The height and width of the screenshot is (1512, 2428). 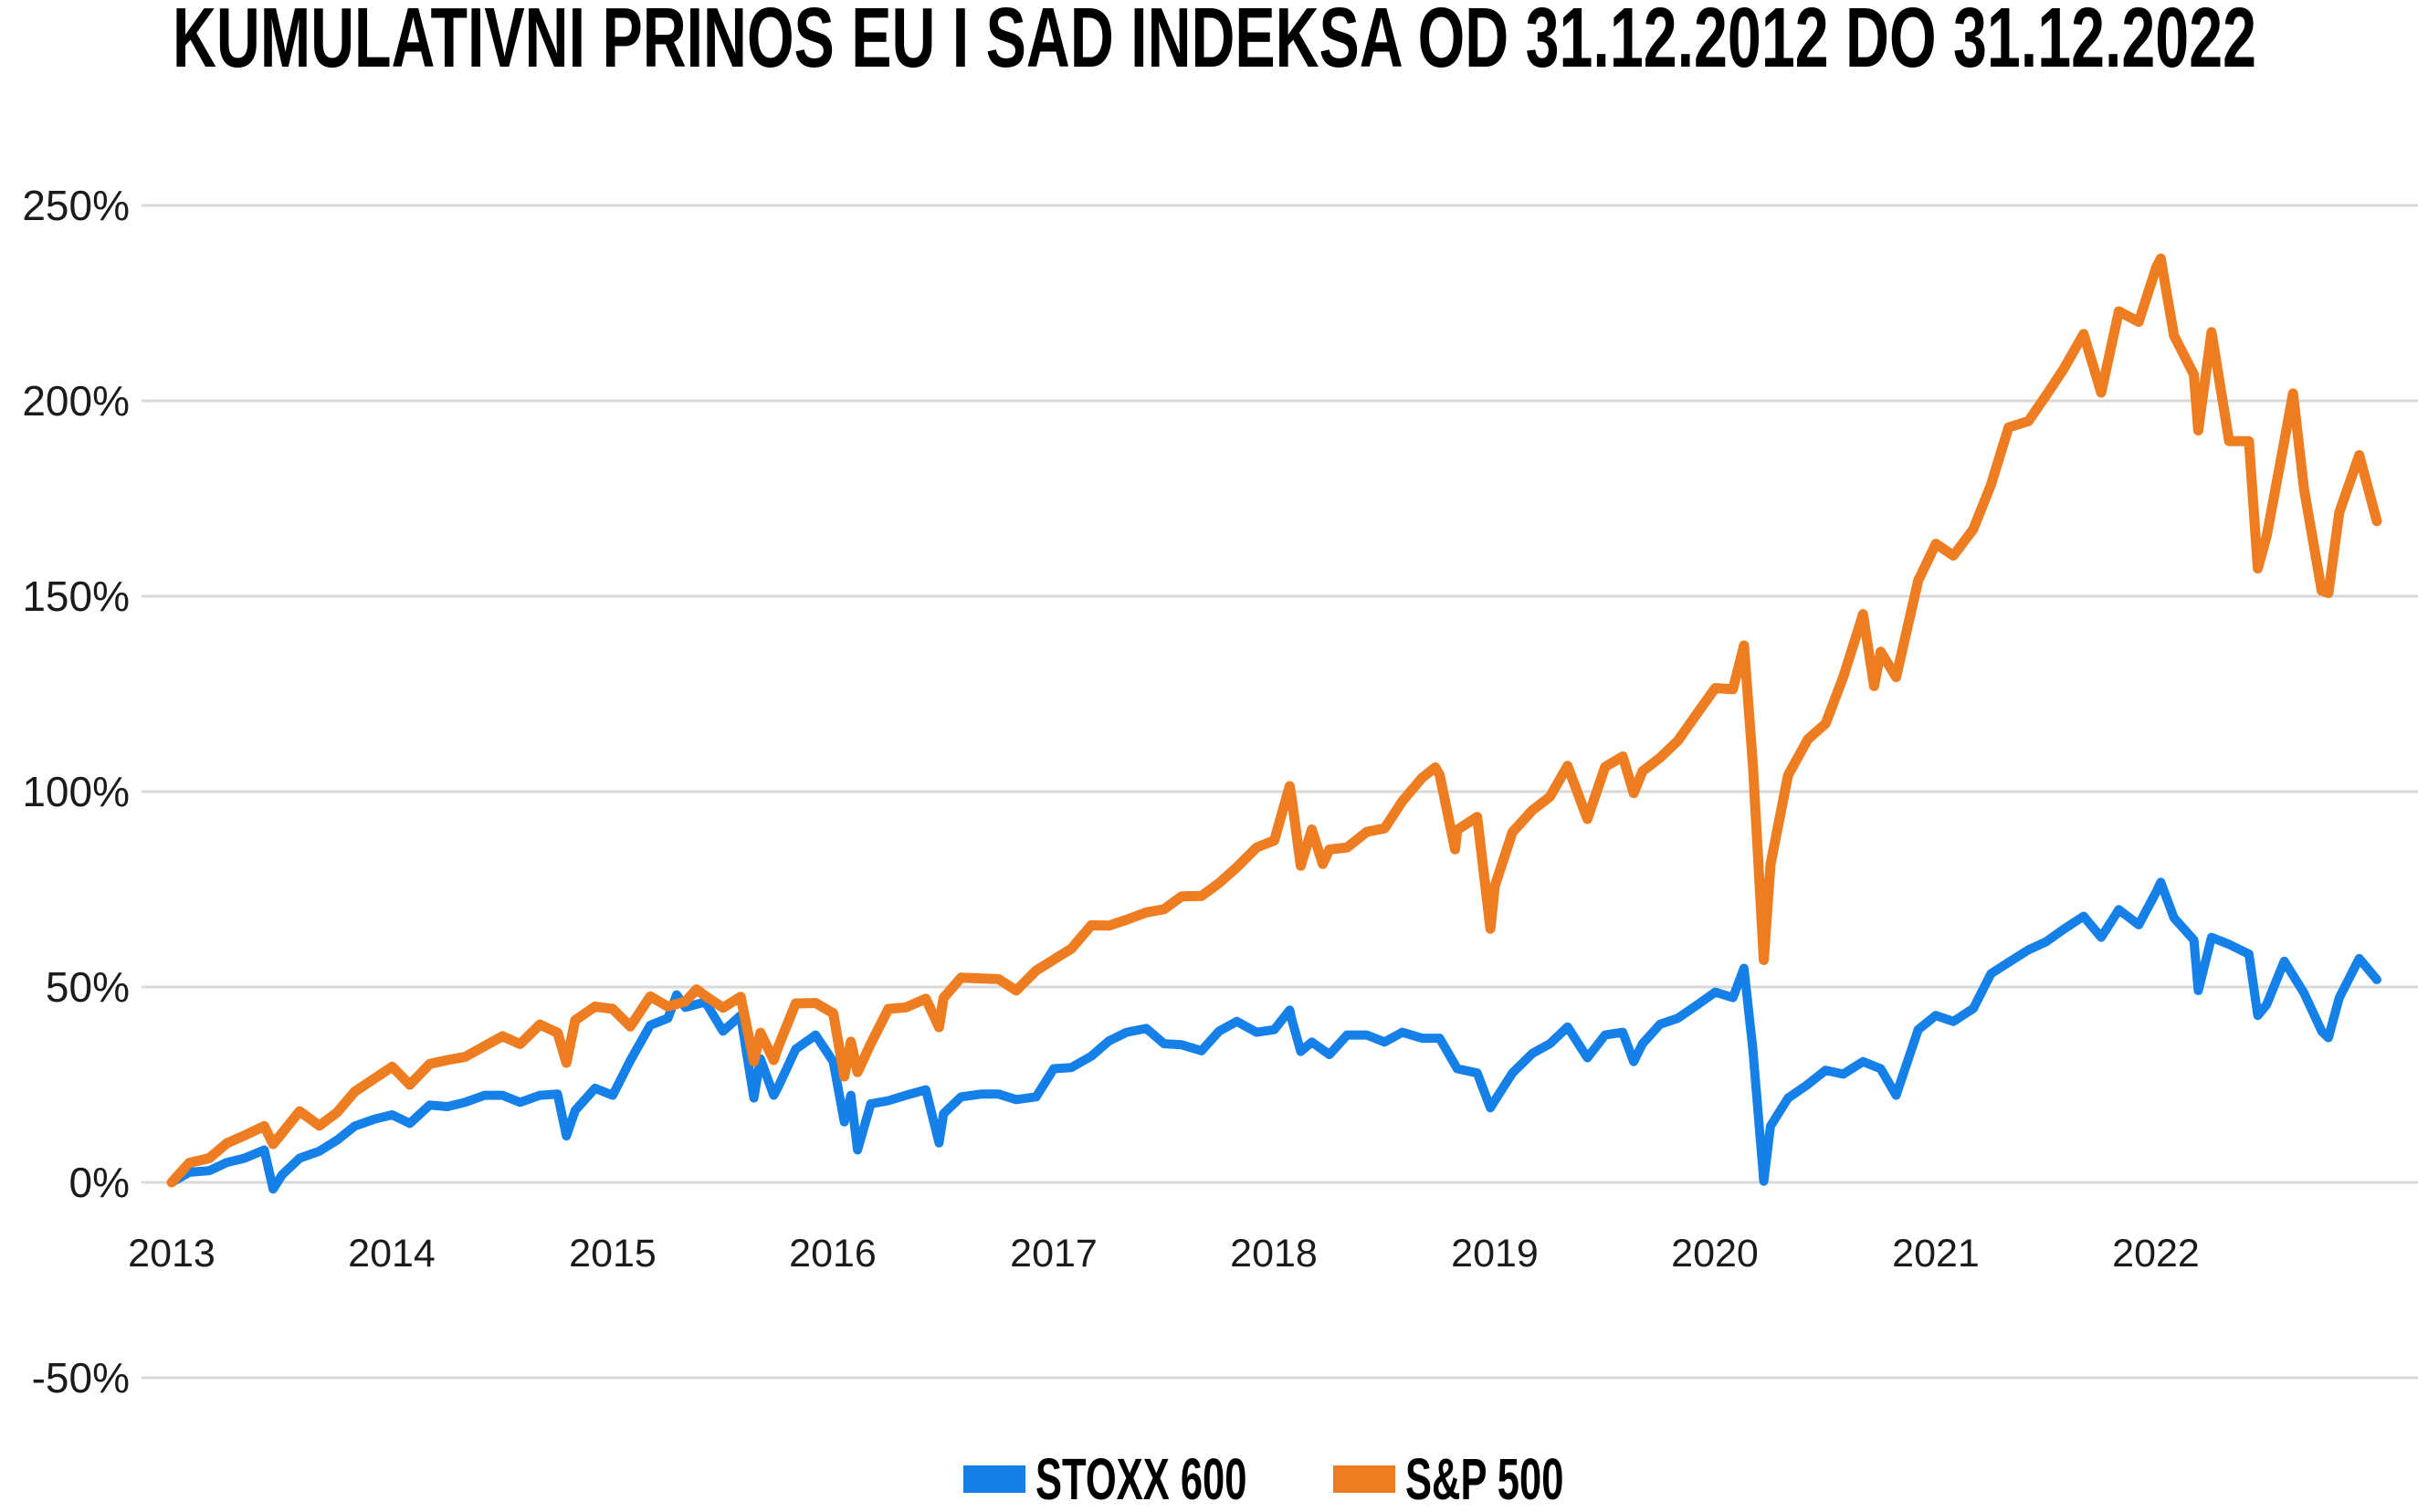 What do you see at coordinates (833, 1254) in the screenshot?
I see `x-tick-2016: 2016` at bounding box center [833, 1254].